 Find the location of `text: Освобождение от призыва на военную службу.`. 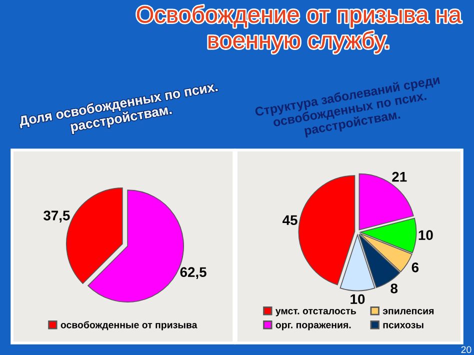

text: Освобождение от призыва на военную службу. is located at coordinates (299, 29).